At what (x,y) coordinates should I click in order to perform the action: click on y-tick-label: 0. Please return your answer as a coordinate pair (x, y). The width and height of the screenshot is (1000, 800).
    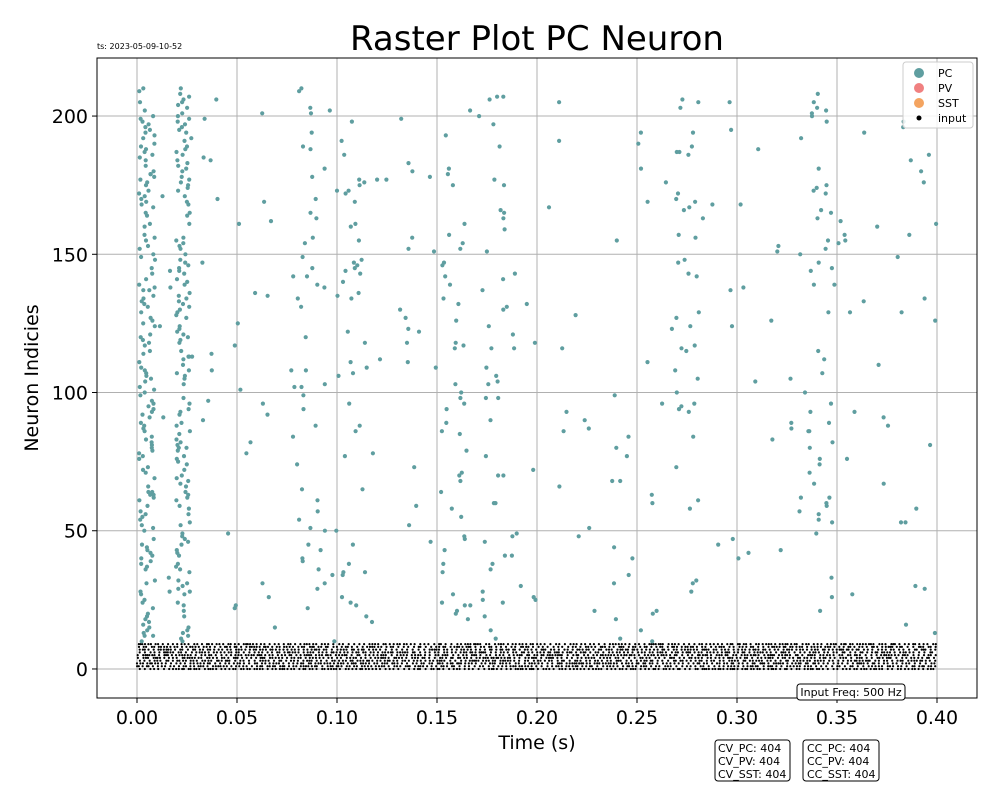
    Looking at the image, I should click on (82, 670).